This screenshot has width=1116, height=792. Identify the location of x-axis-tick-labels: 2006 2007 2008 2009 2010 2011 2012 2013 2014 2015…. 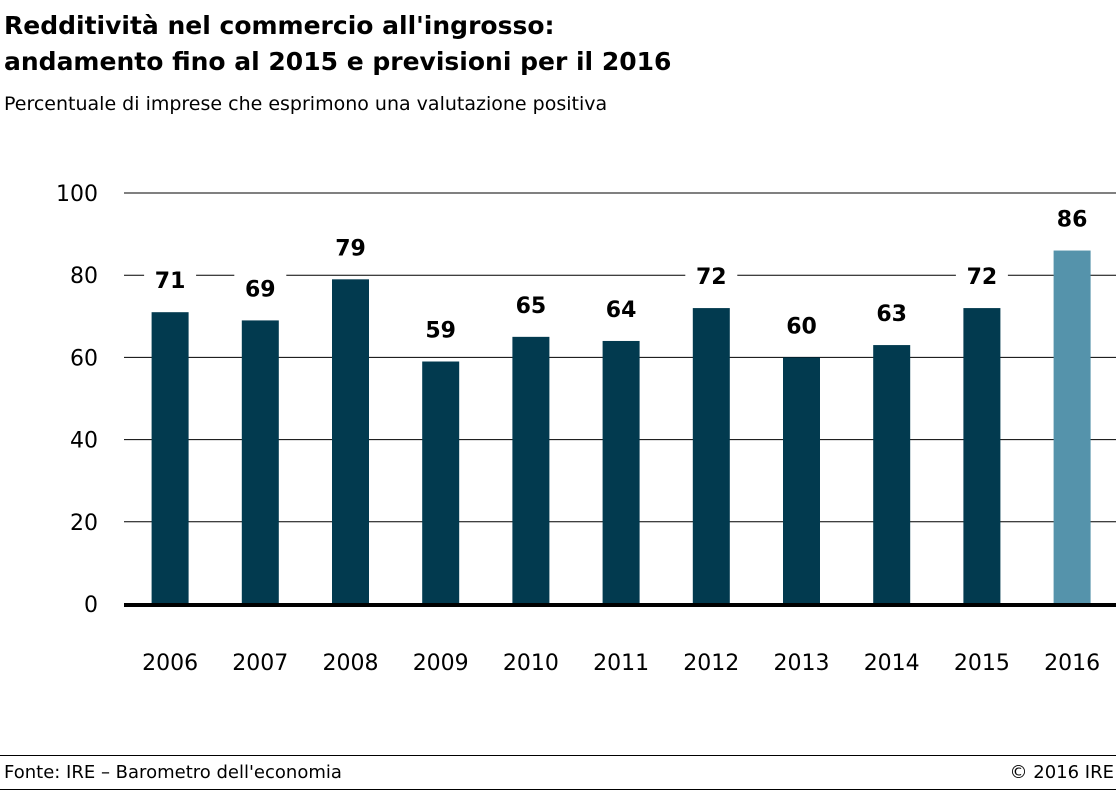
(621, 663).